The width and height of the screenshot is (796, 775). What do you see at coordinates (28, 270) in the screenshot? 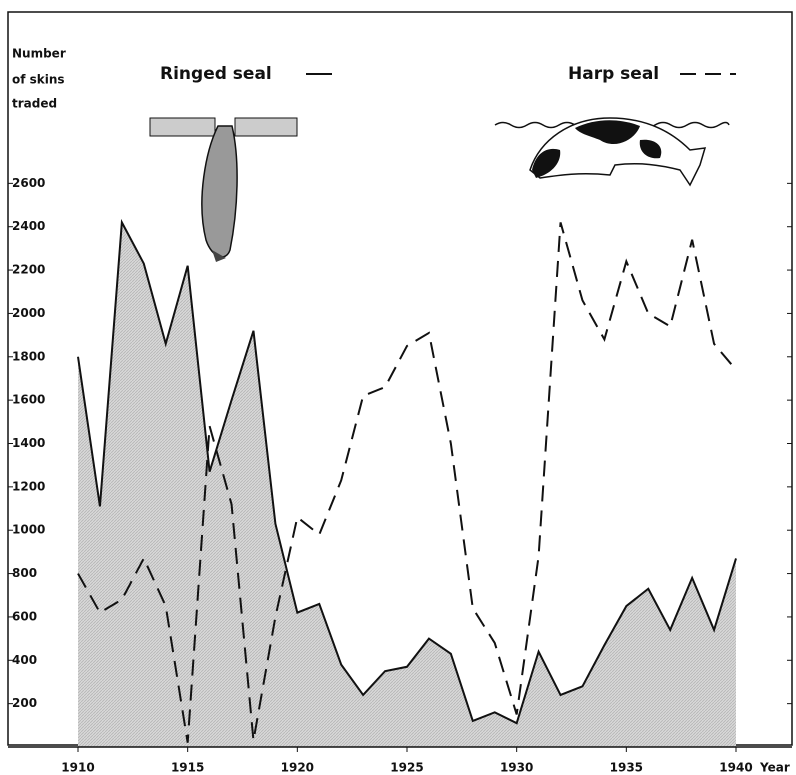
I see `y-tick-label: 2200` at bounding box center [28, 270].